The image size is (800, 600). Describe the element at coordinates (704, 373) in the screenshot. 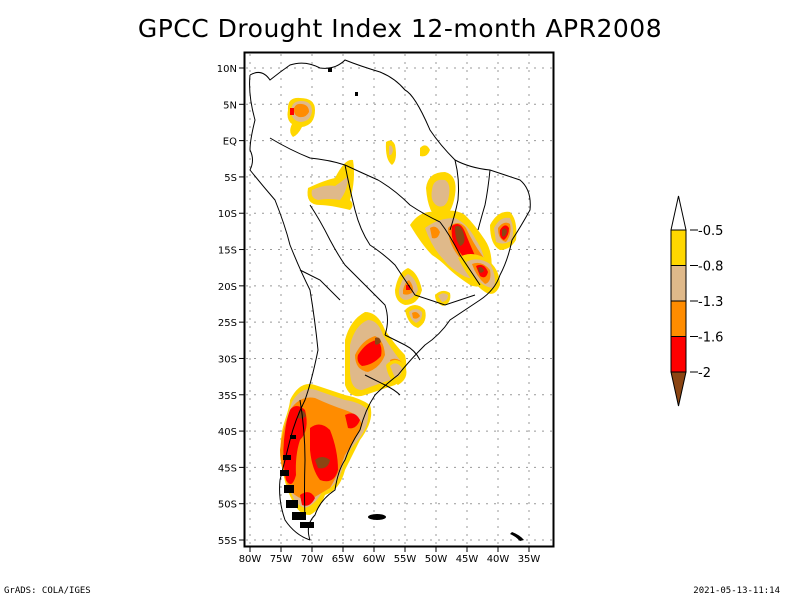

I see `colorbar-label: -2` at that location.